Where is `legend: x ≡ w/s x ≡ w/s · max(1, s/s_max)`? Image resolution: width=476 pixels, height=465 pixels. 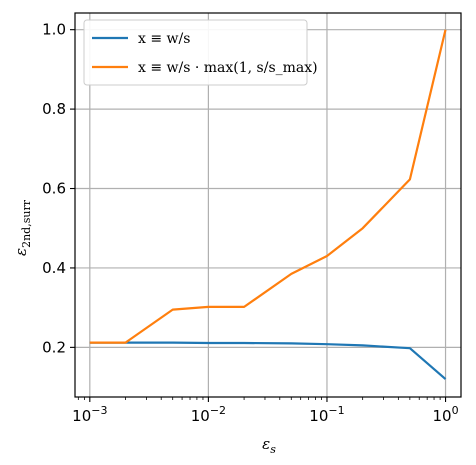 legend: x ≡ w/s x ≡ w/s · max(1, s/s_max) is located at coordinates (200, 52).